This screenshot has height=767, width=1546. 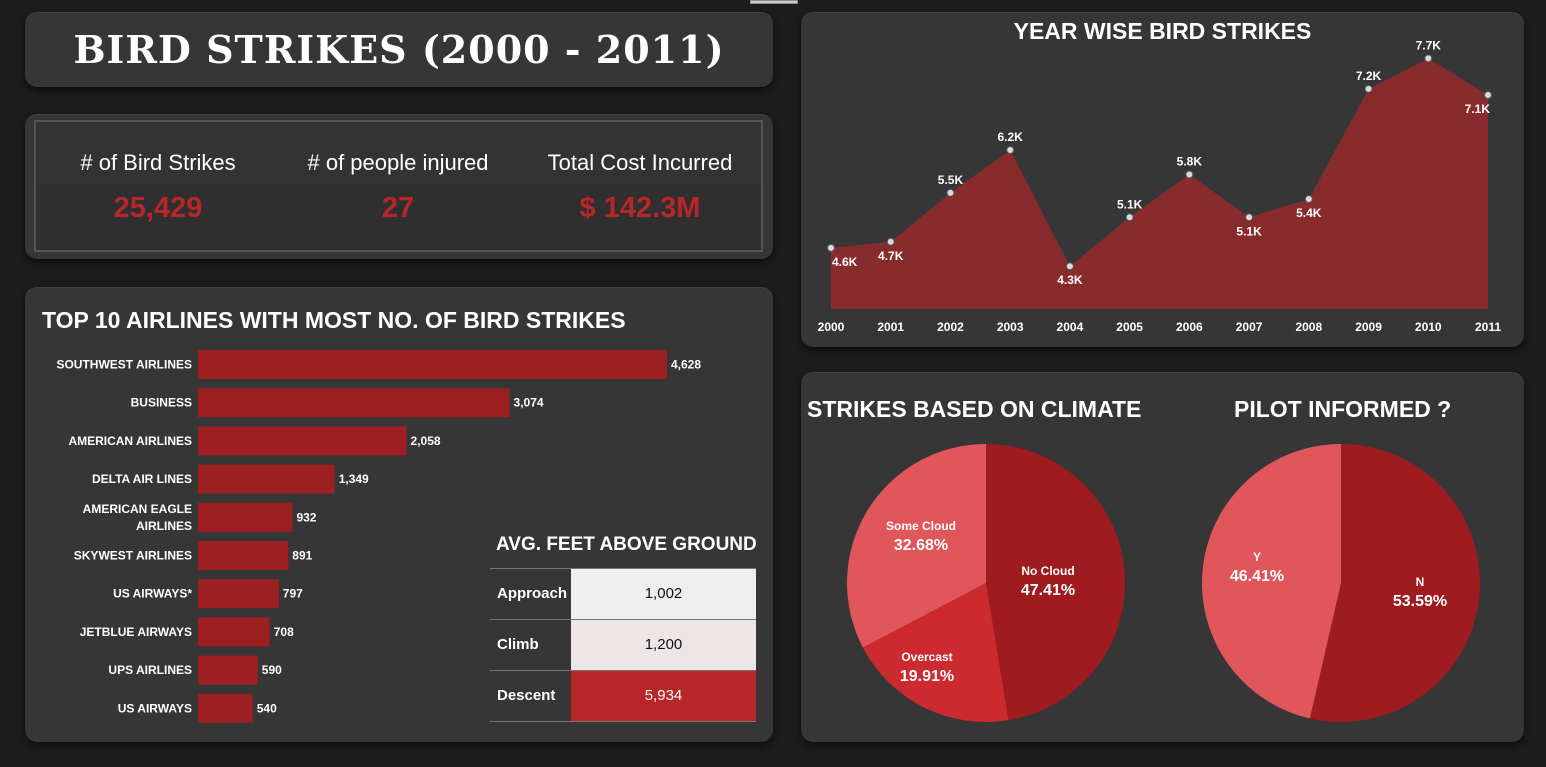 I want to click on year-area, so click(x=1159, y=183).